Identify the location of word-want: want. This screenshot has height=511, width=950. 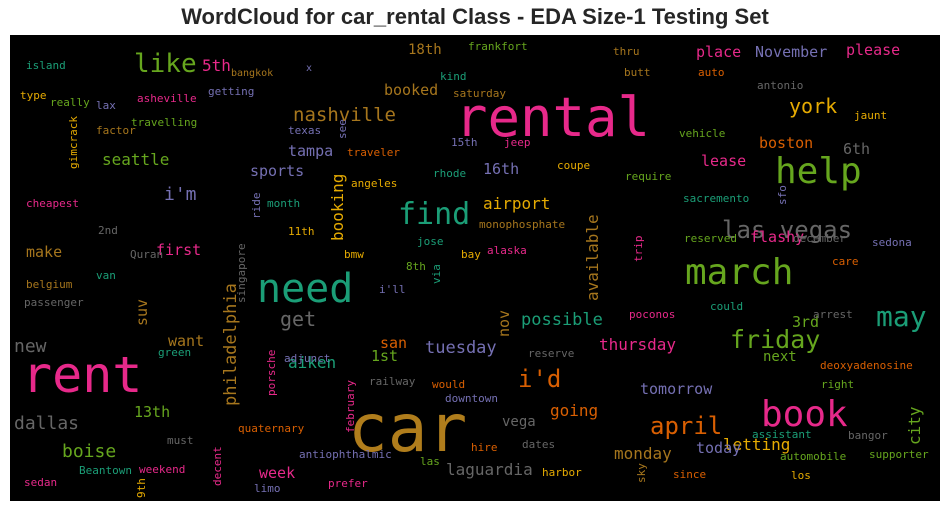
(186, 341).